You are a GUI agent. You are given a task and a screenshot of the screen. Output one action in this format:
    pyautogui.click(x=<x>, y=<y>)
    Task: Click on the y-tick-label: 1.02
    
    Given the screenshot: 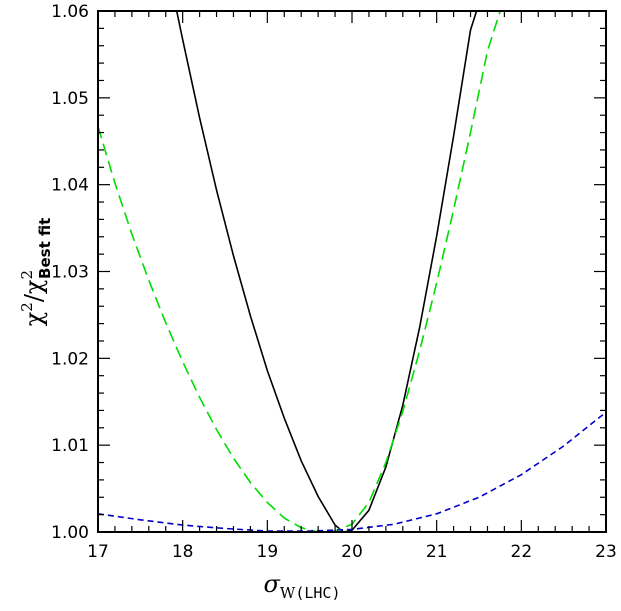 What is the action you would take?
    pyautogui.click(x=70, y=359)
    